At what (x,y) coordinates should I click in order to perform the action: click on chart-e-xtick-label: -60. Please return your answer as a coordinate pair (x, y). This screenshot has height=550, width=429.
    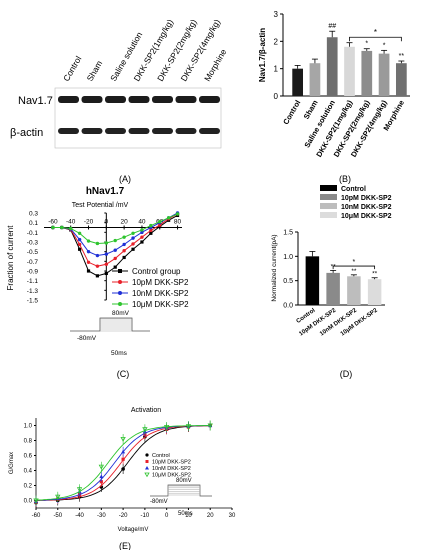
    Looking at the image, I should click on (36, 516).